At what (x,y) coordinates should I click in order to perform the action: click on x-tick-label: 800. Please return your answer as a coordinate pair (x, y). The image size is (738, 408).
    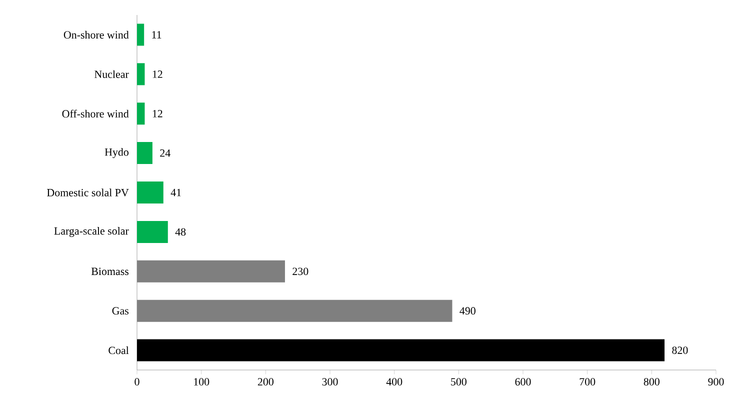
    Looking at the image, I should click on (652, 382).